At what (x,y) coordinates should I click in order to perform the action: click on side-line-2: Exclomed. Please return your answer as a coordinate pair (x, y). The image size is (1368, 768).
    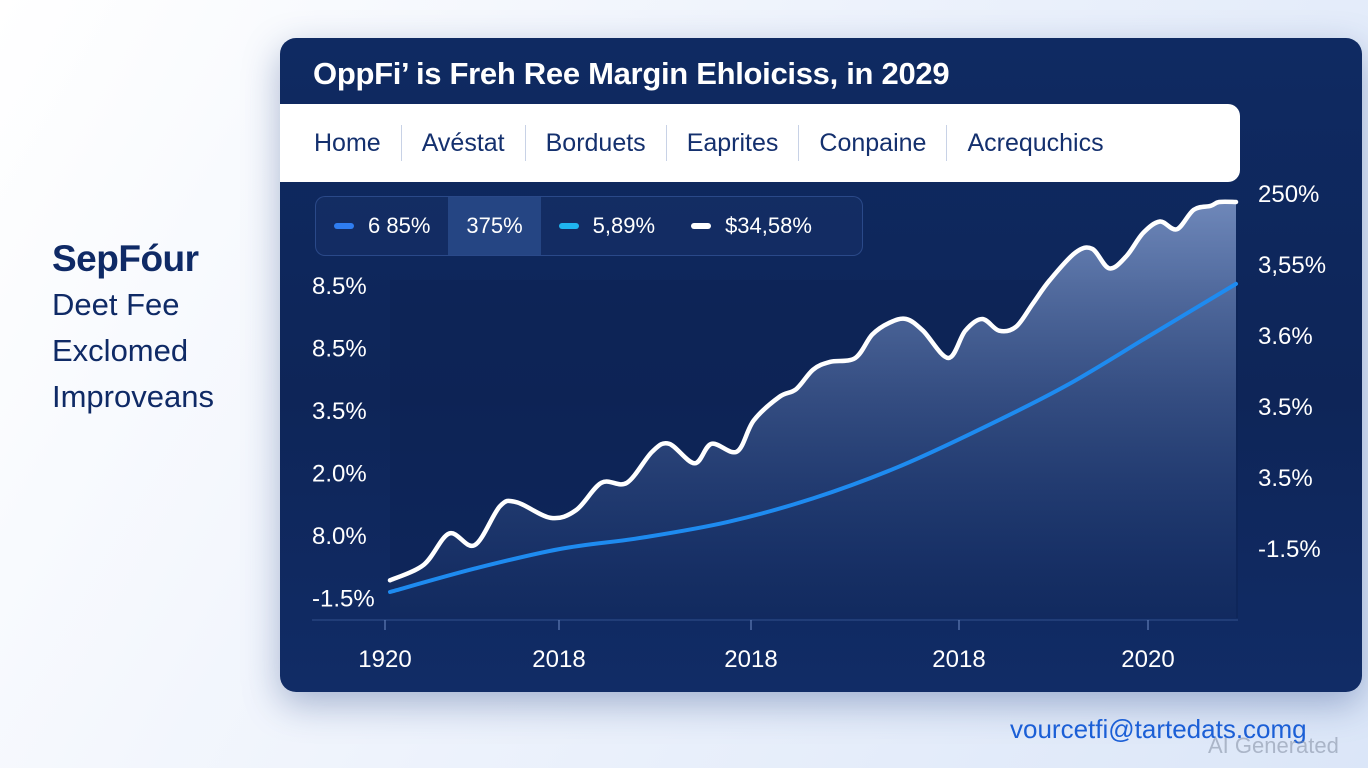
    Looking at the image, I should click on (120, 350).